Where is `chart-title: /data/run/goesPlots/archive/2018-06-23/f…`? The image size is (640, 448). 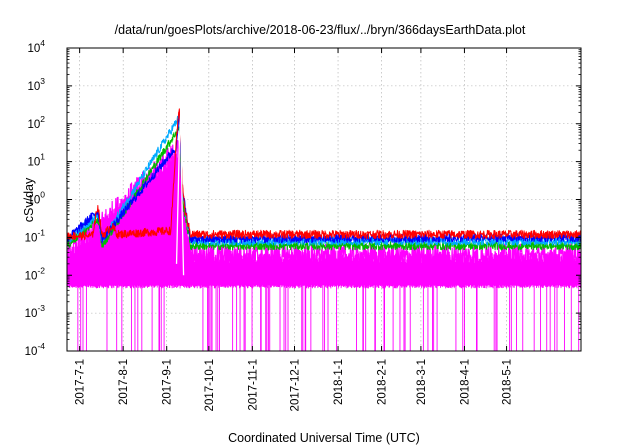 chart-title: /data/run/goesPlots/archive/2018-06-23/f… is located at coordinates (320, 30).